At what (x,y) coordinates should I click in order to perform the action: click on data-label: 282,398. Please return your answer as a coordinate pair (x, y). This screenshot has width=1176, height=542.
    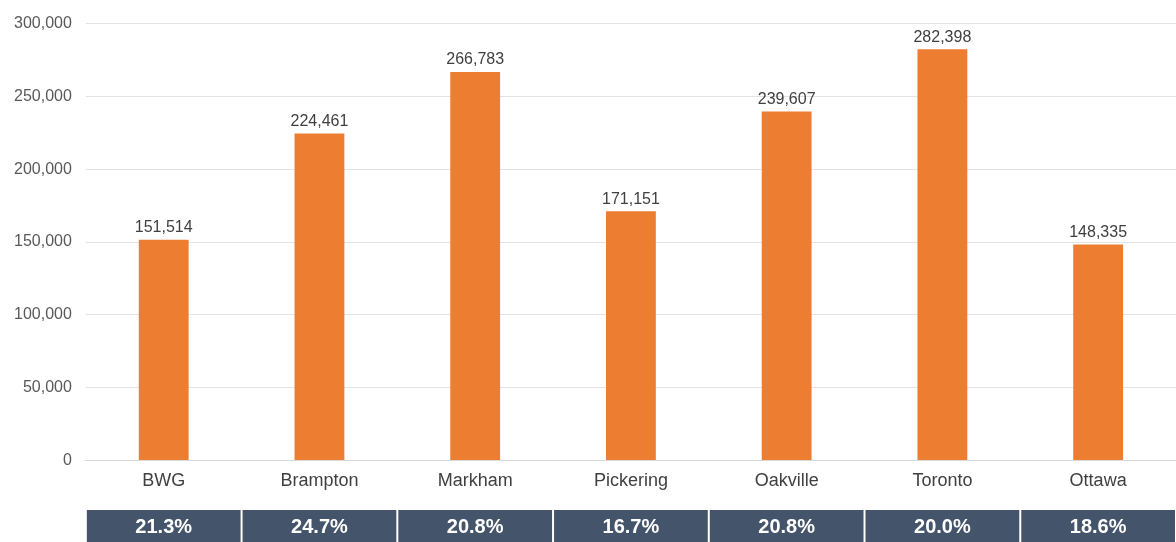
    Looking at the image, I should click on (942, 36).